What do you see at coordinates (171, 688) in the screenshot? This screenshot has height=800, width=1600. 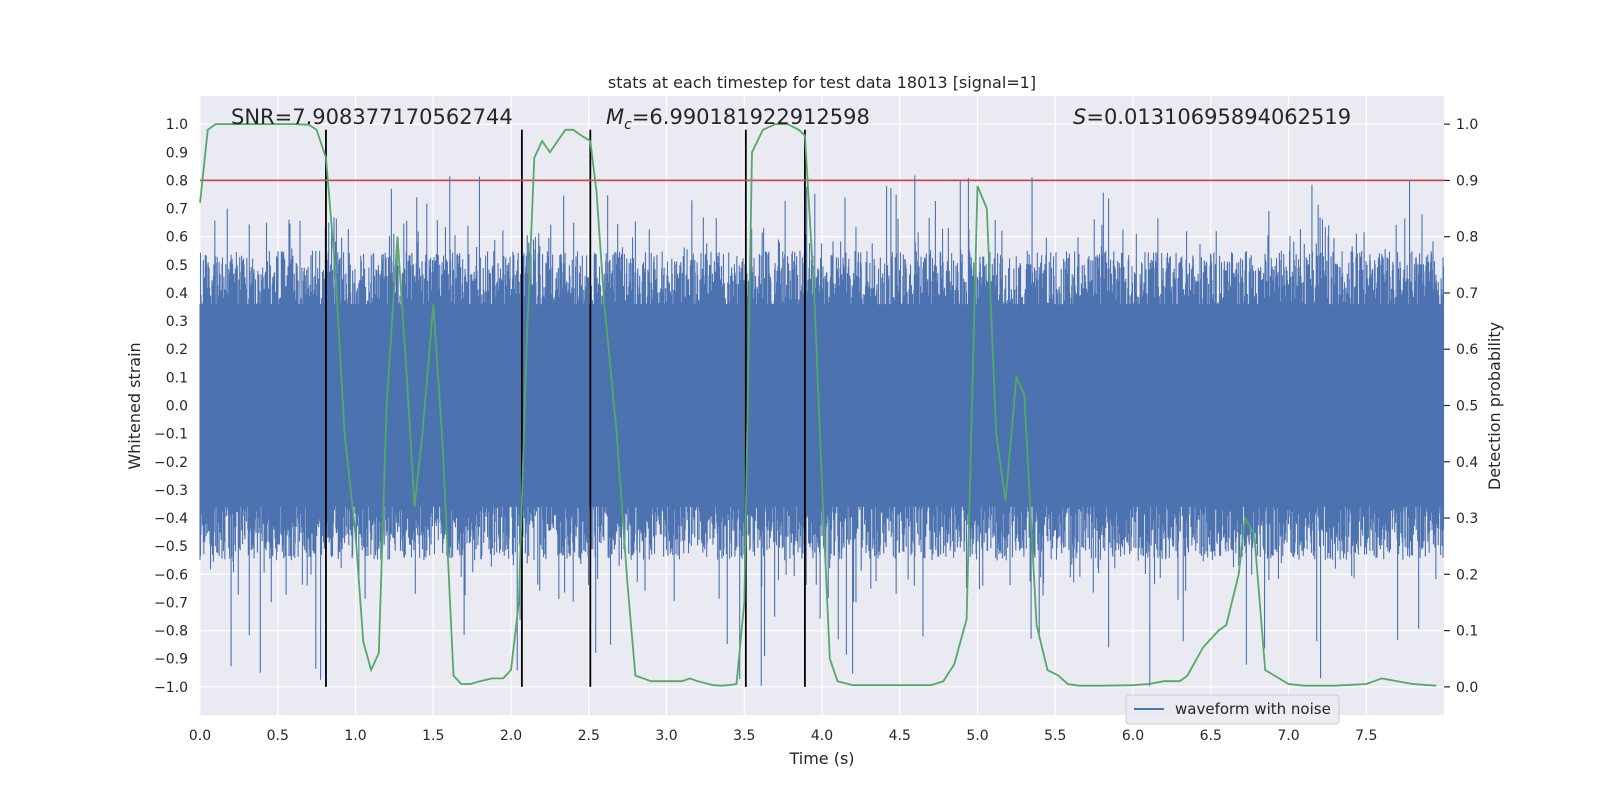 I see `y-tick-label: −1.0` at bounding box center [171, 688].